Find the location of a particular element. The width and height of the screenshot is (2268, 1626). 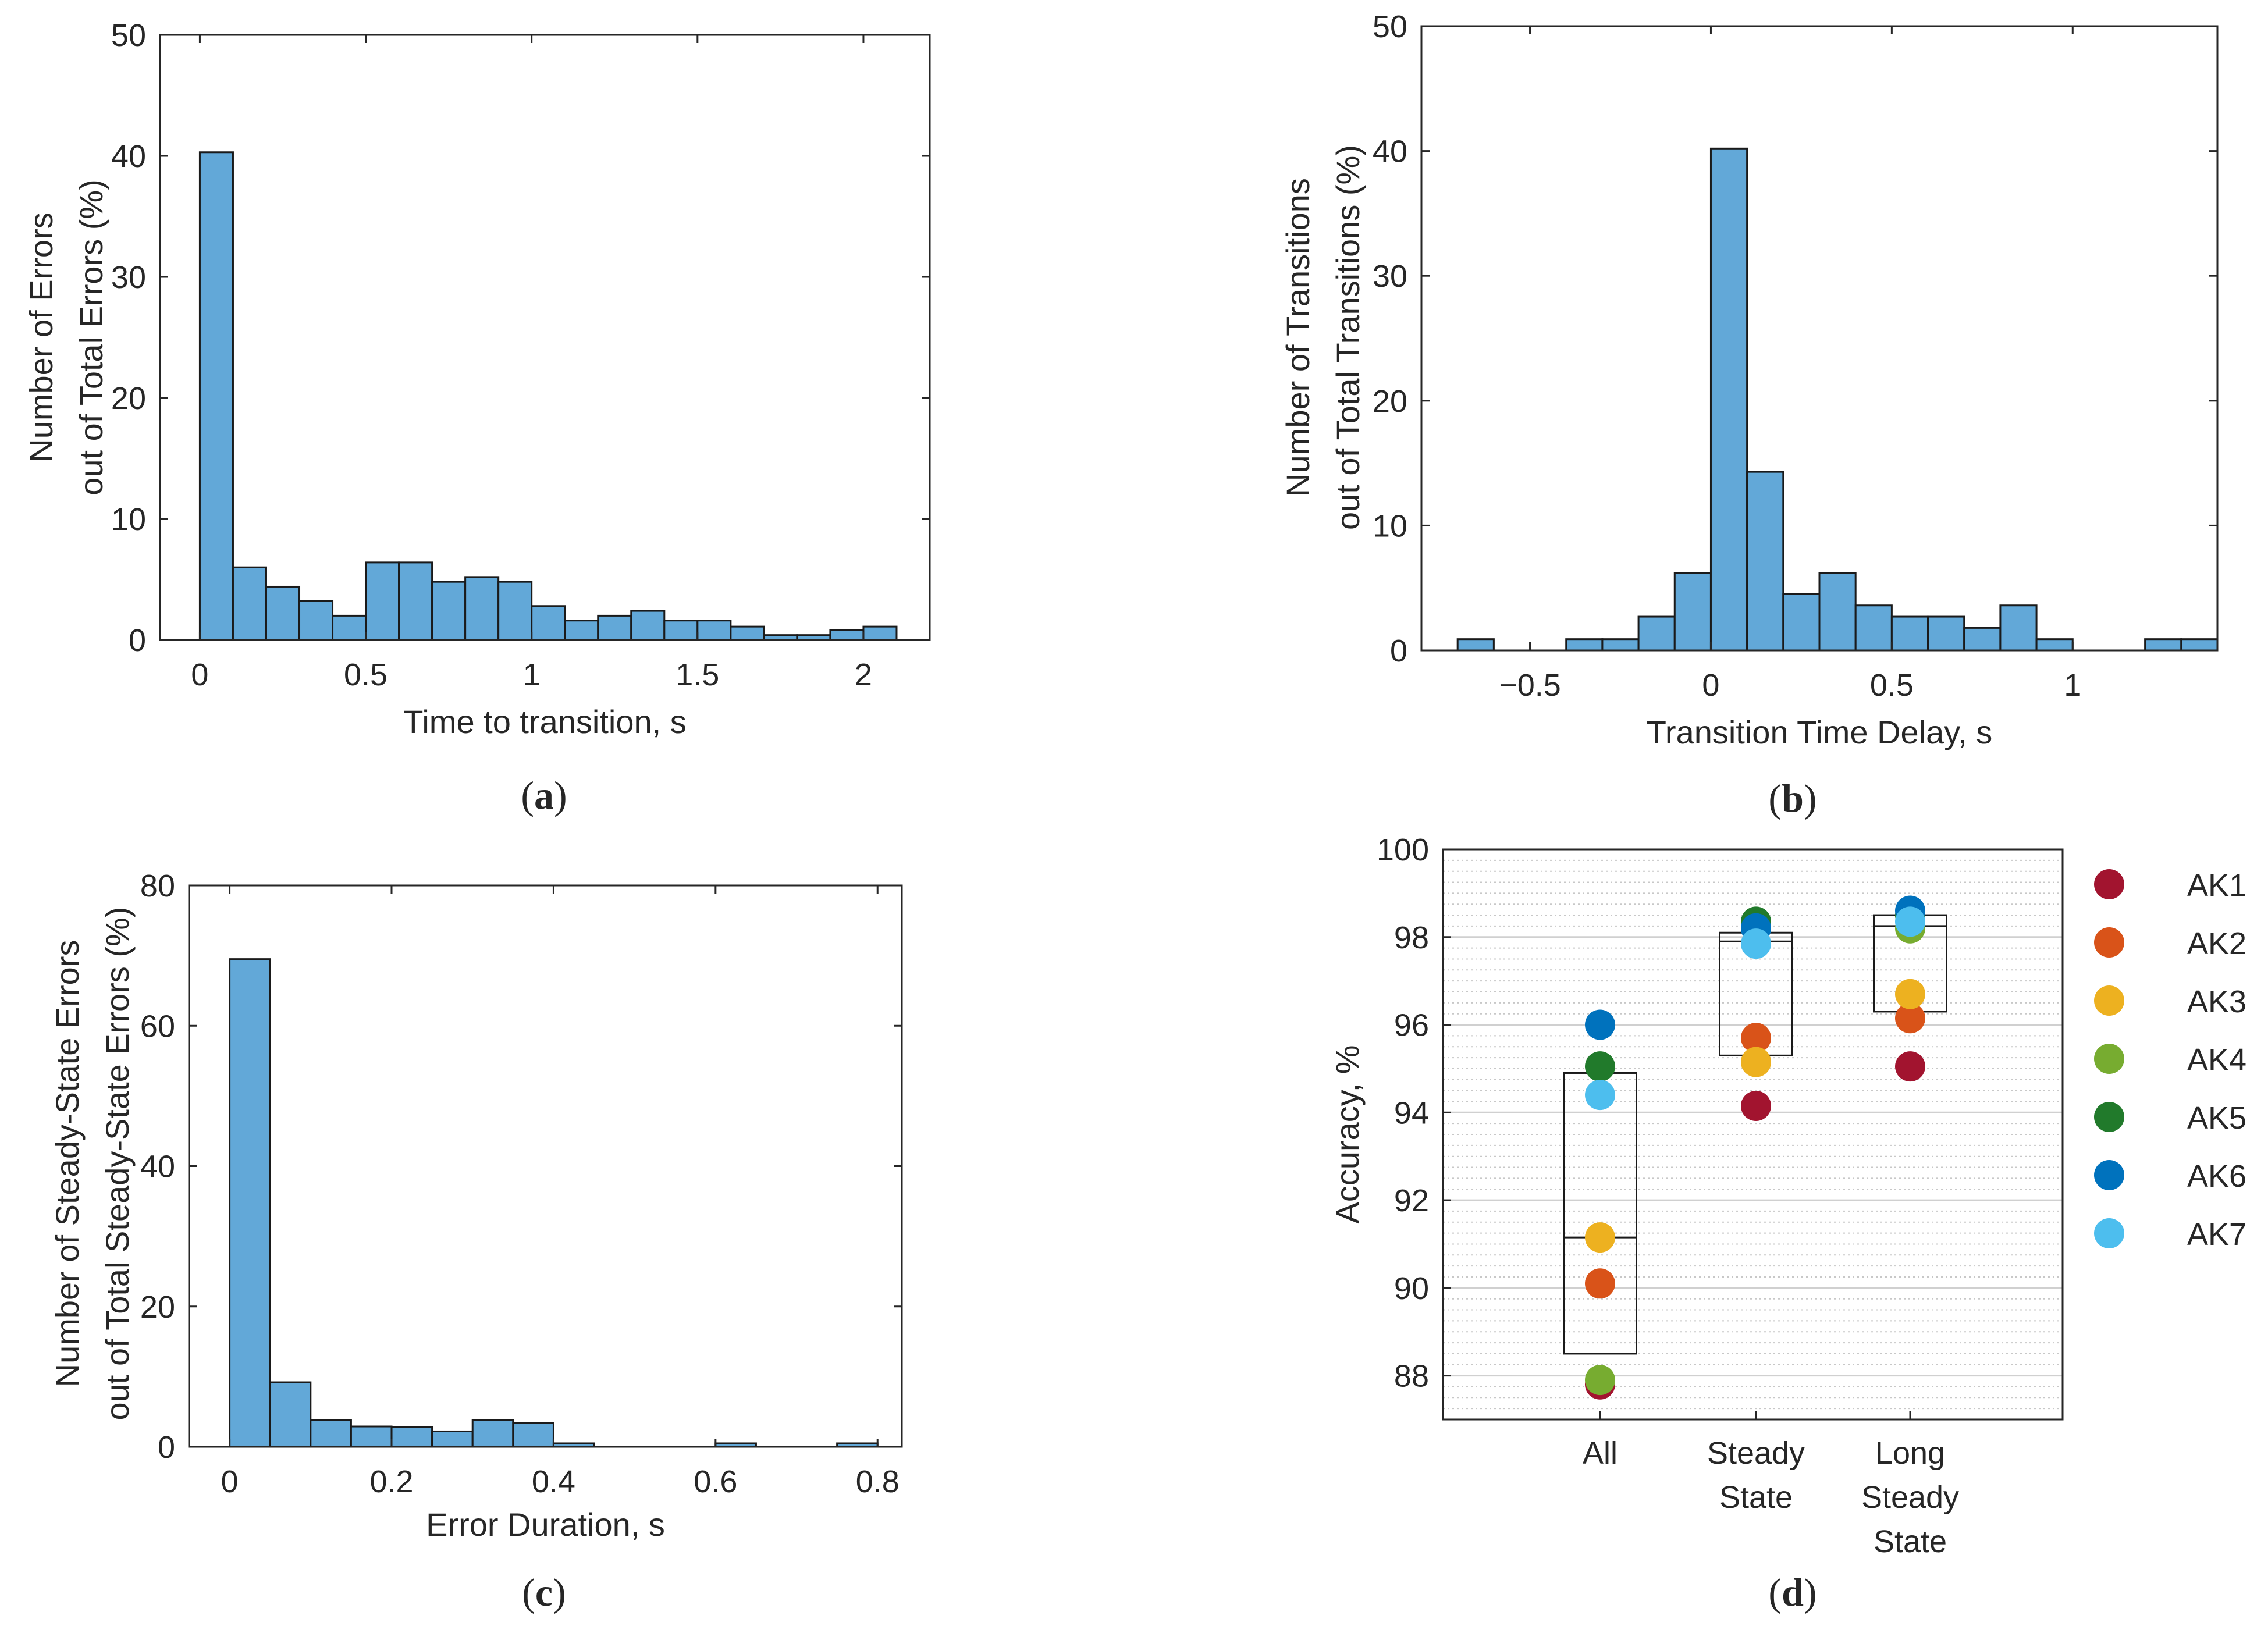

legend-marker-ak1 is located at coordinates (2109, 884).